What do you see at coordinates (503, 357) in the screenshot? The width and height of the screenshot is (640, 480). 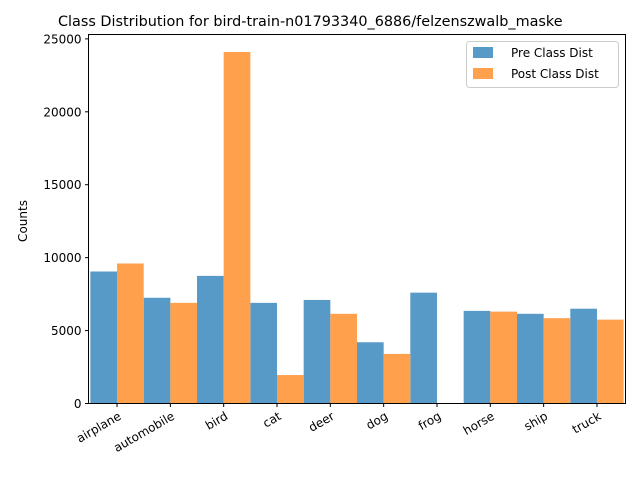 I see `bar-post-horse` at bounding box center [503, 357].